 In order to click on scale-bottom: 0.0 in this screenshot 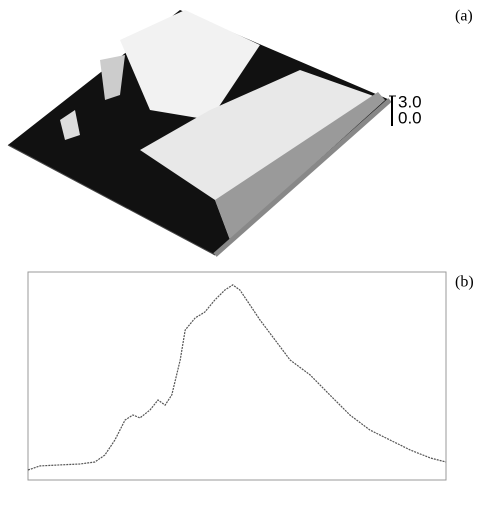, I will do `click(410, 117)`.